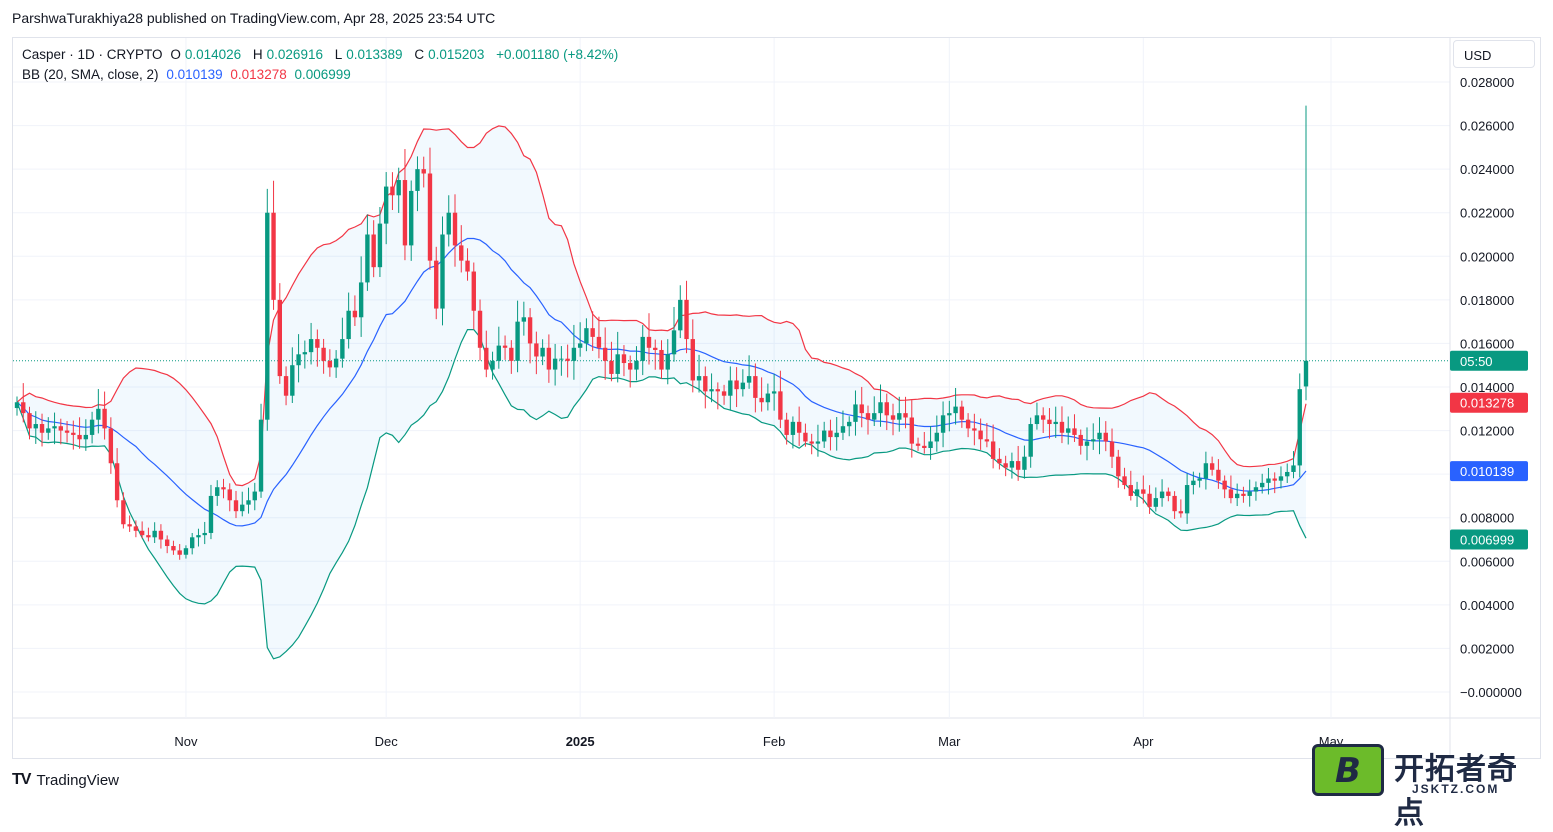 Image resolution: width=1553 pixels, height=832 pixels. Describe the element at coordinates (774, 741) in the screenshot. I see `x-tick-label: Feb` at that location.